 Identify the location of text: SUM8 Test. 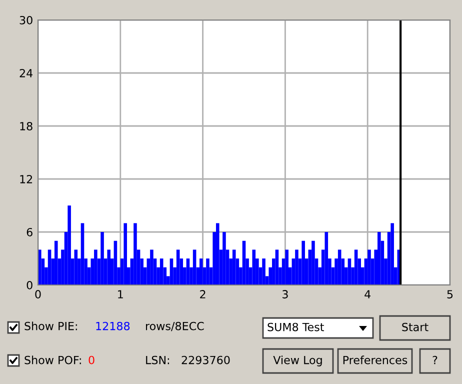
(296, 327).